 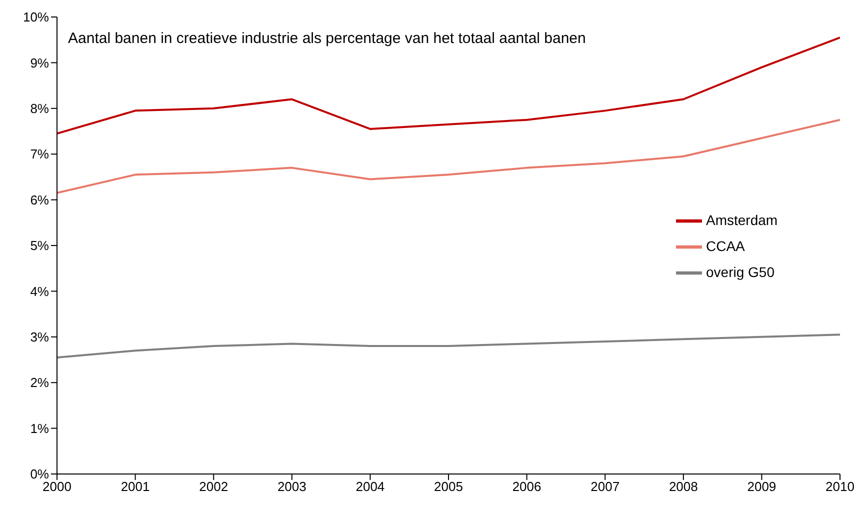 What do you see at coordinates (36, 17) in the screenshot?
I see `y-tick-label: 10%` at bounding box center [36, 17].